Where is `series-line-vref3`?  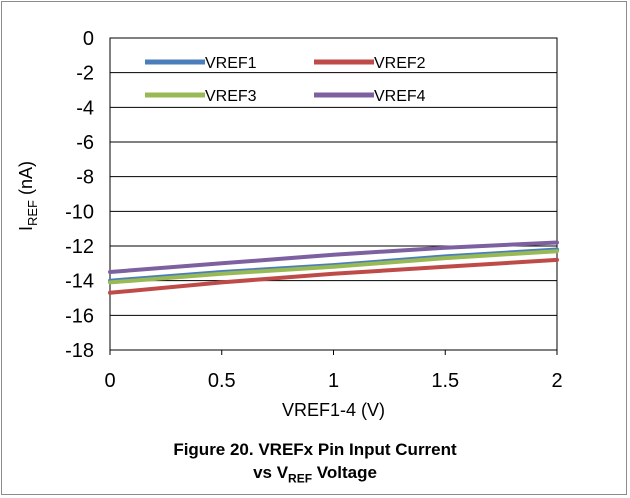 series-line-vref3 is located at coordinates (333, 267).